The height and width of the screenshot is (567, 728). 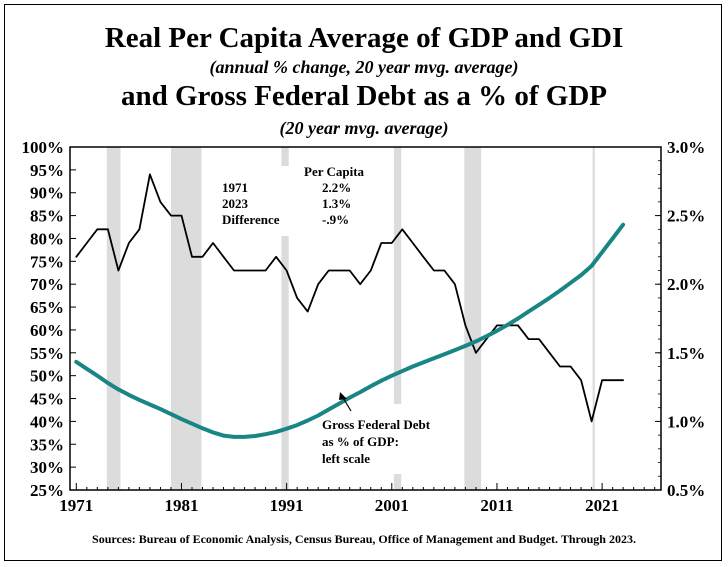 I want to click on left-axis-tick-label: 45%, so click(x=47, y=399).